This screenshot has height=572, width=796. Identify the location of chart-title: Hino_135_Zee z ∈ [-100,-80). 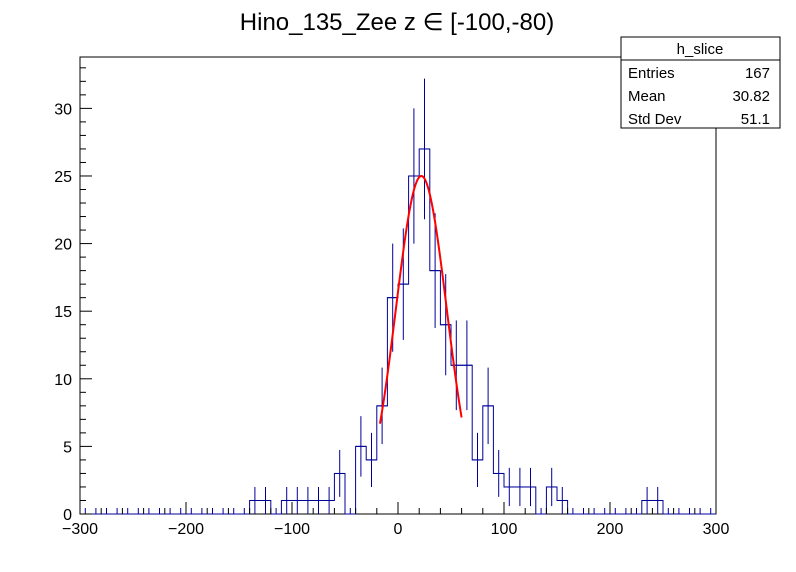
(397, 22).